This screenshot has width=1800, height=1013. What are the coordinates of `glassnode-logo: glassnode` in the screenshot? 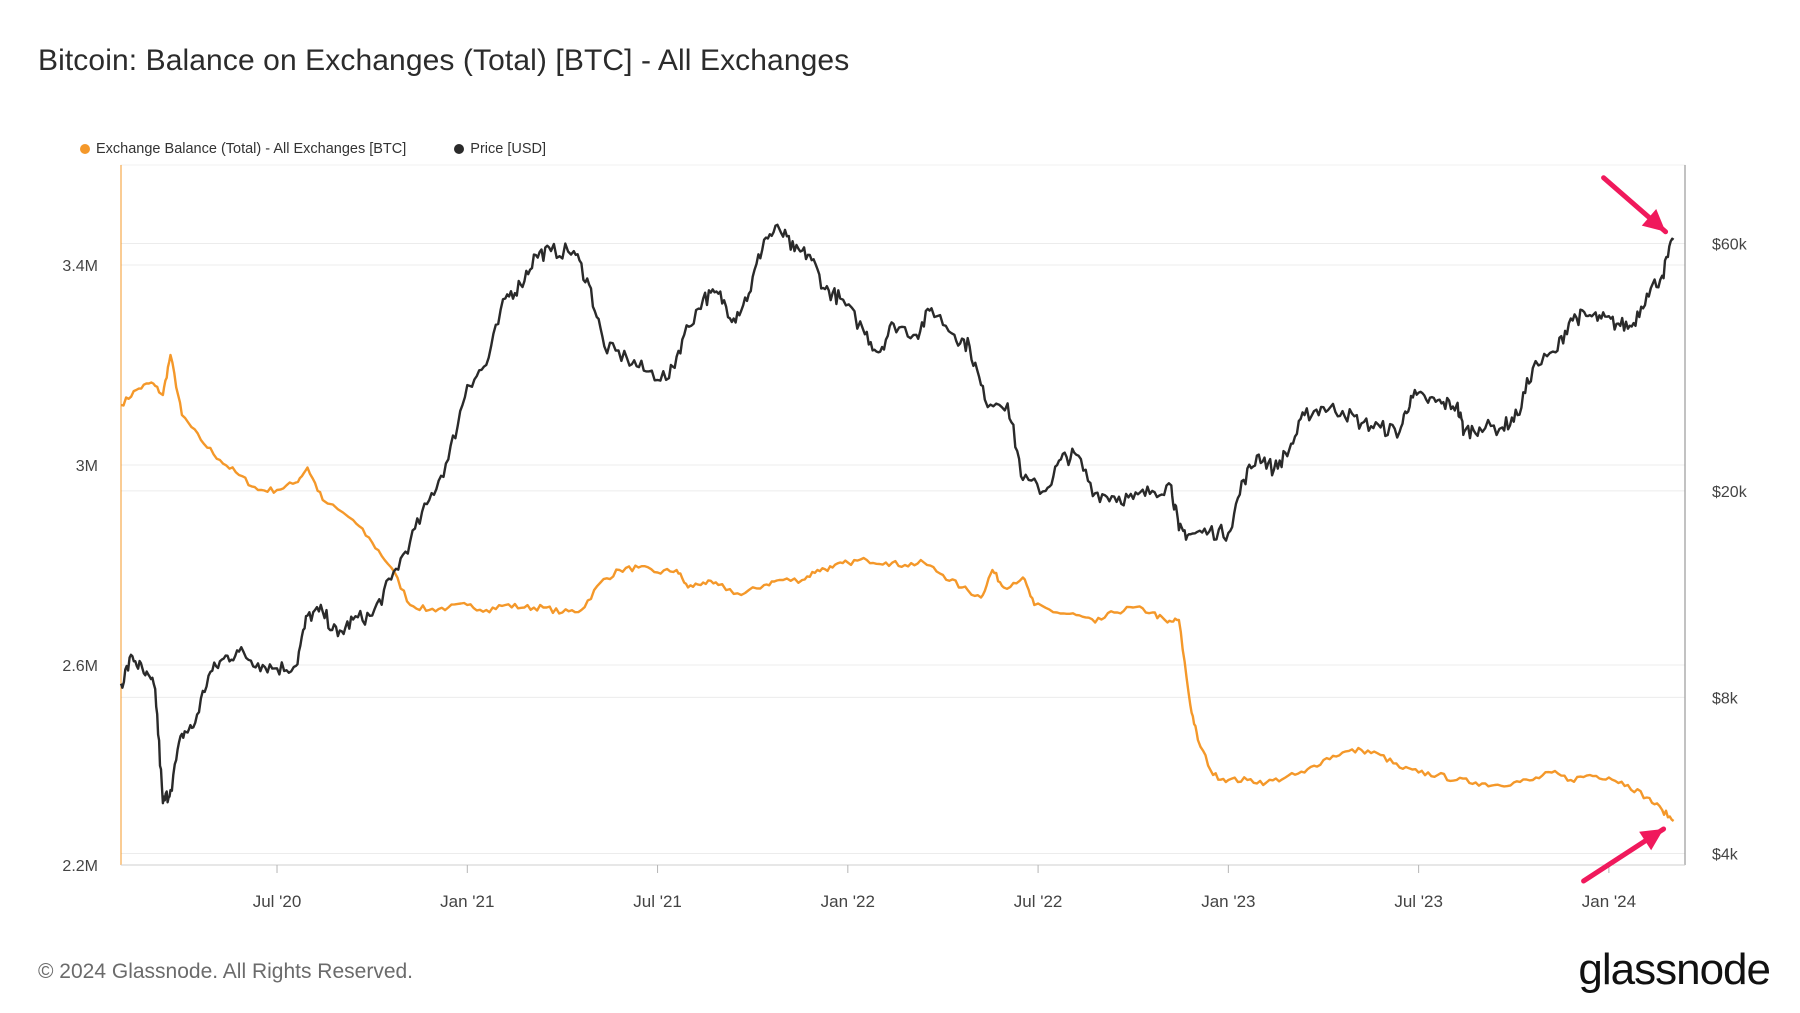 It's located at (1674, 969).